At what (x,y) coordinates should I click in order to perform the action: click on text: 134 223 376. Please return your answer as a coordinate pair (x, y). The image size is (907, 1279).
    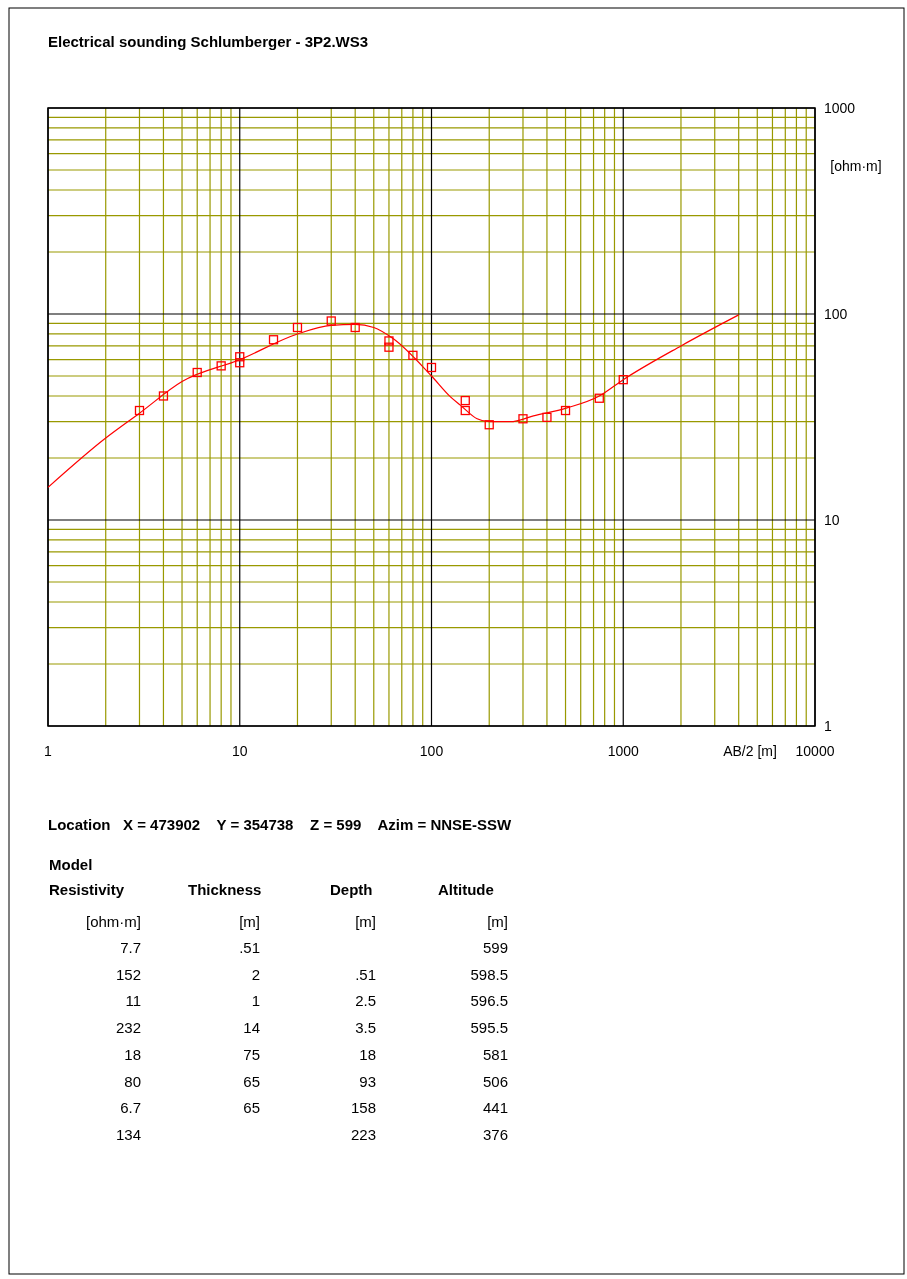
    Looking at the image, I should click on (311, 1134).